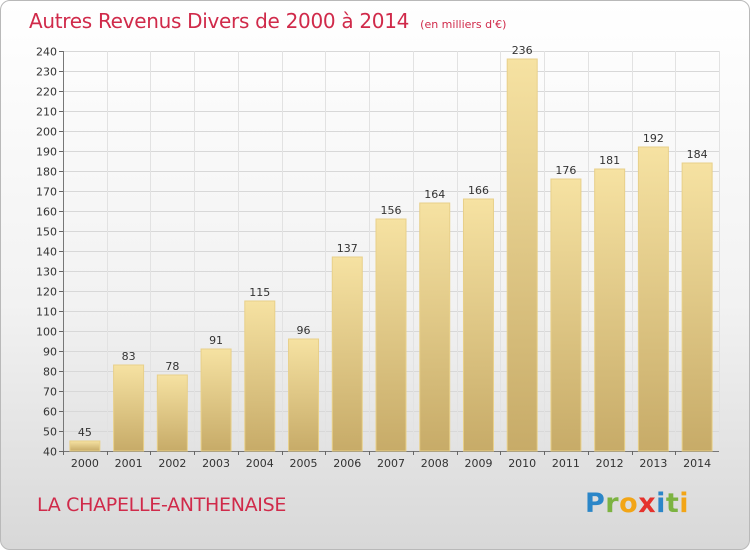 This screenshot has width=750, height=550. What do you see at coordinates (478, 463) in the screenshot?
I see `x-tick-label-2009: 2009` at bounding box center [478, 463].